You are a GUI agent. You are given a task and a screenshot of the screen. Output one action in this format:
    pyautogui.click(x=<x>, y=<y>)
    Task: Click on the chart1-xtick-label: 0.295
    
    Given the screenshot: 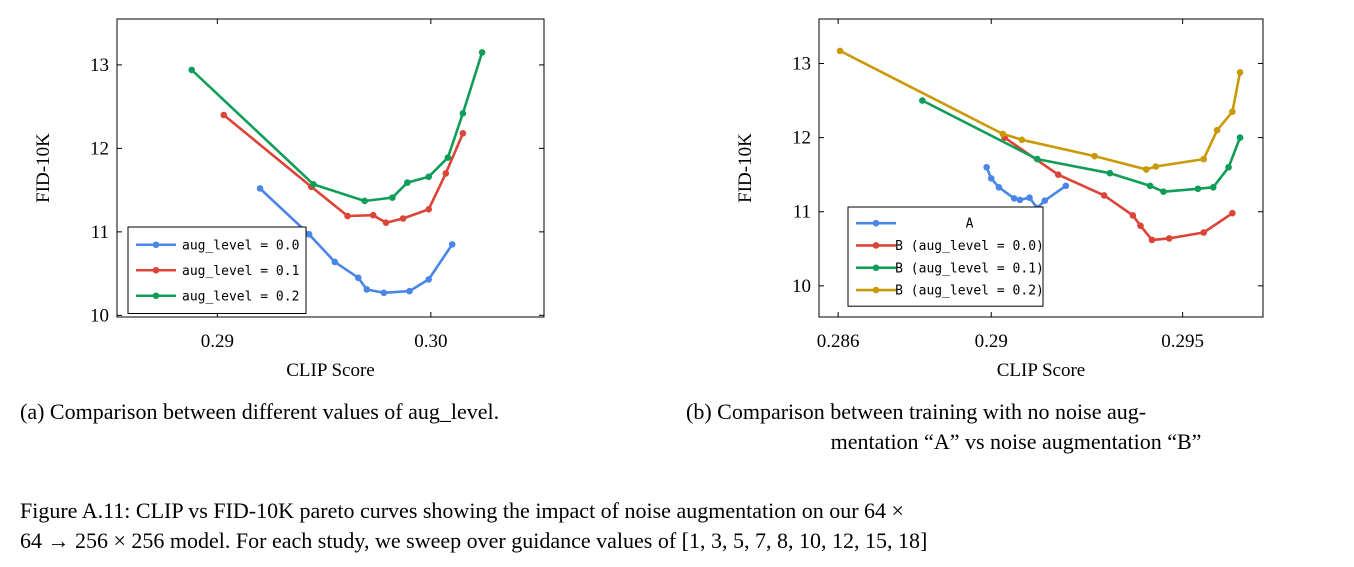 What is the action you would take?
    pyautogui.click(x=1182, y=341)
    